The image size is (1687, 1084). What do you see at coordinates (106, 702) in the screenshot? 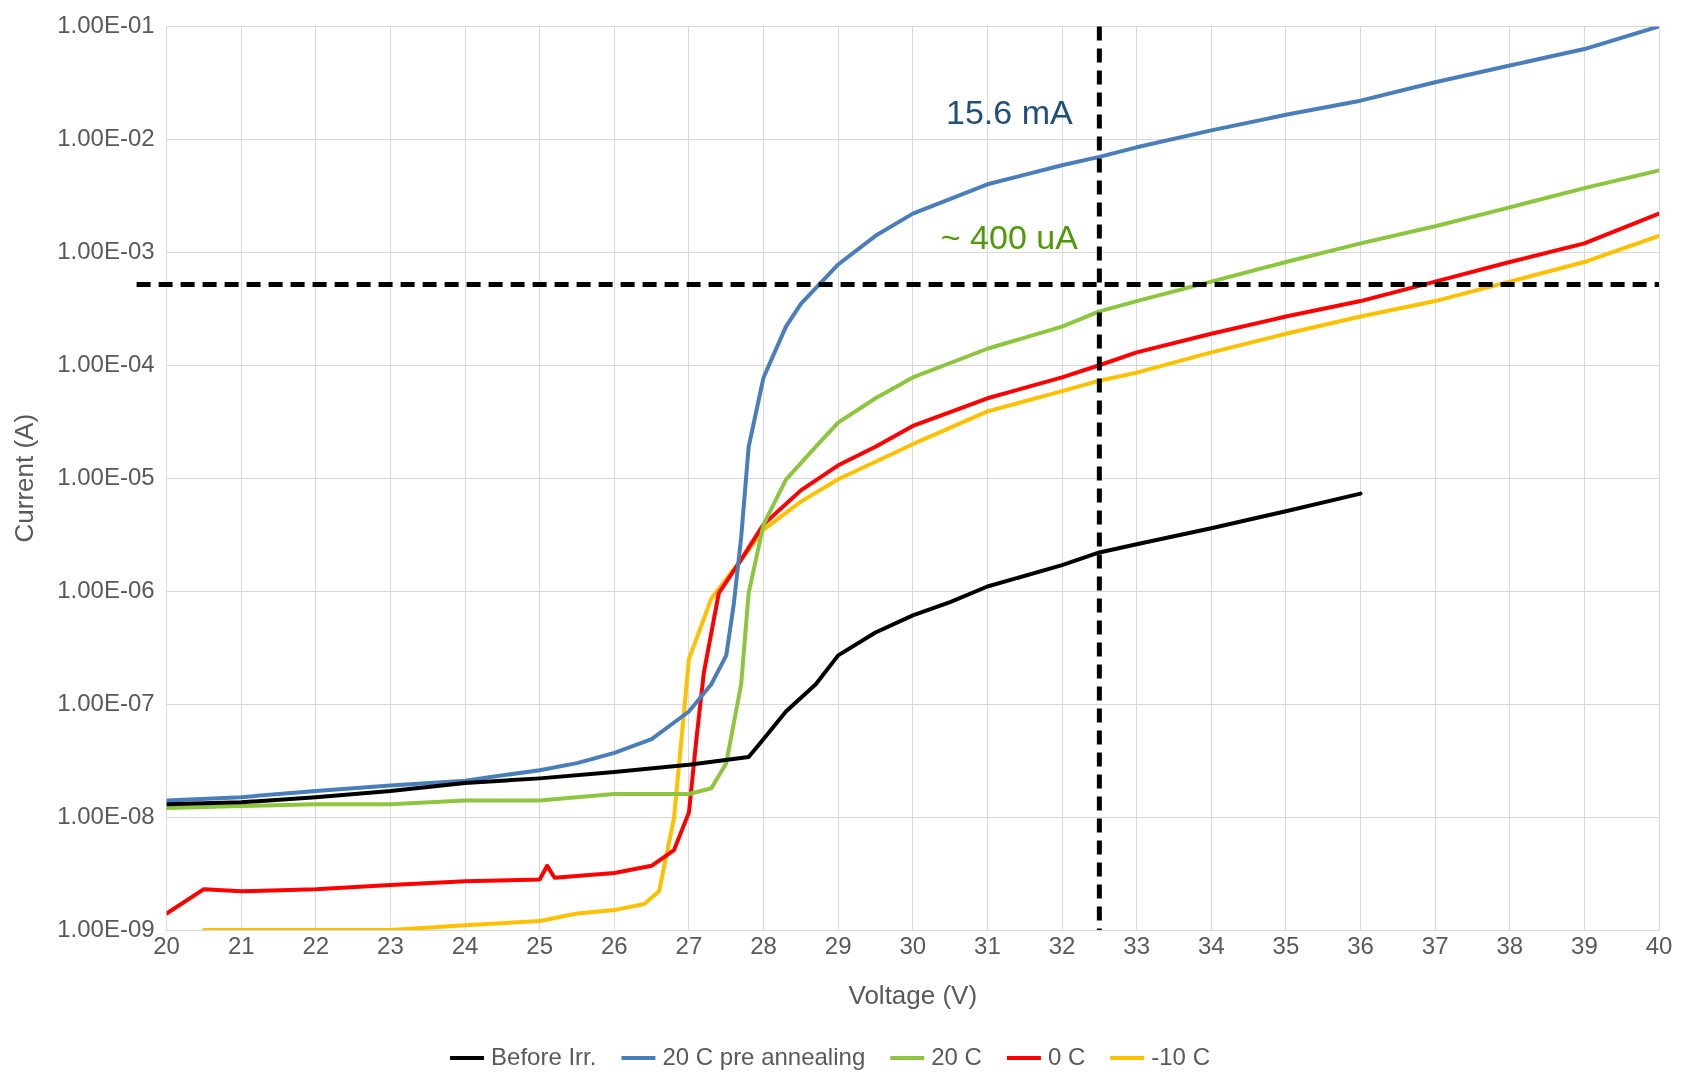
I see `y-tick-label: 1.00E-07` at bounding box center [106, 702].